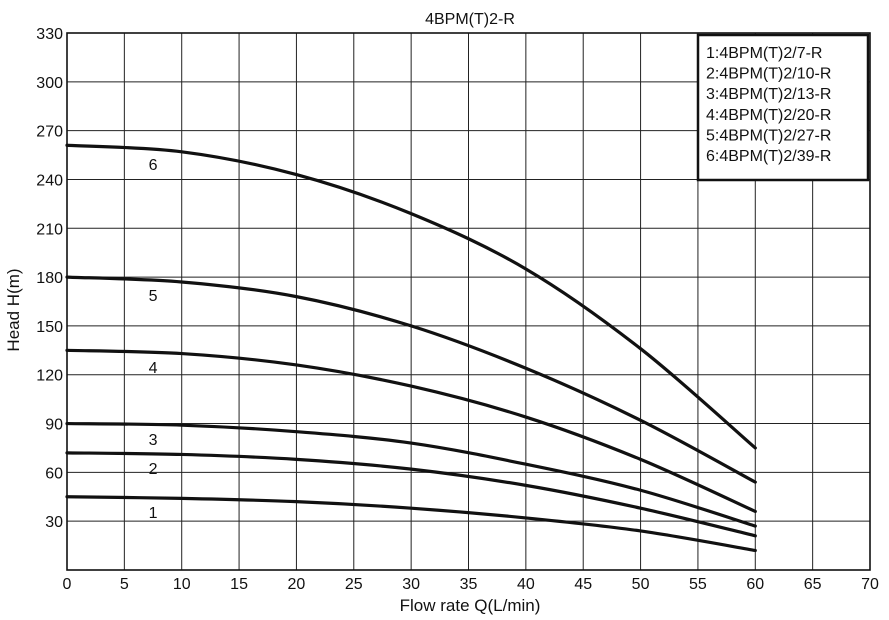  Describe the element at coordinates (182, 584) in the screenshot. I see `x-tick-label: 10` at that location.